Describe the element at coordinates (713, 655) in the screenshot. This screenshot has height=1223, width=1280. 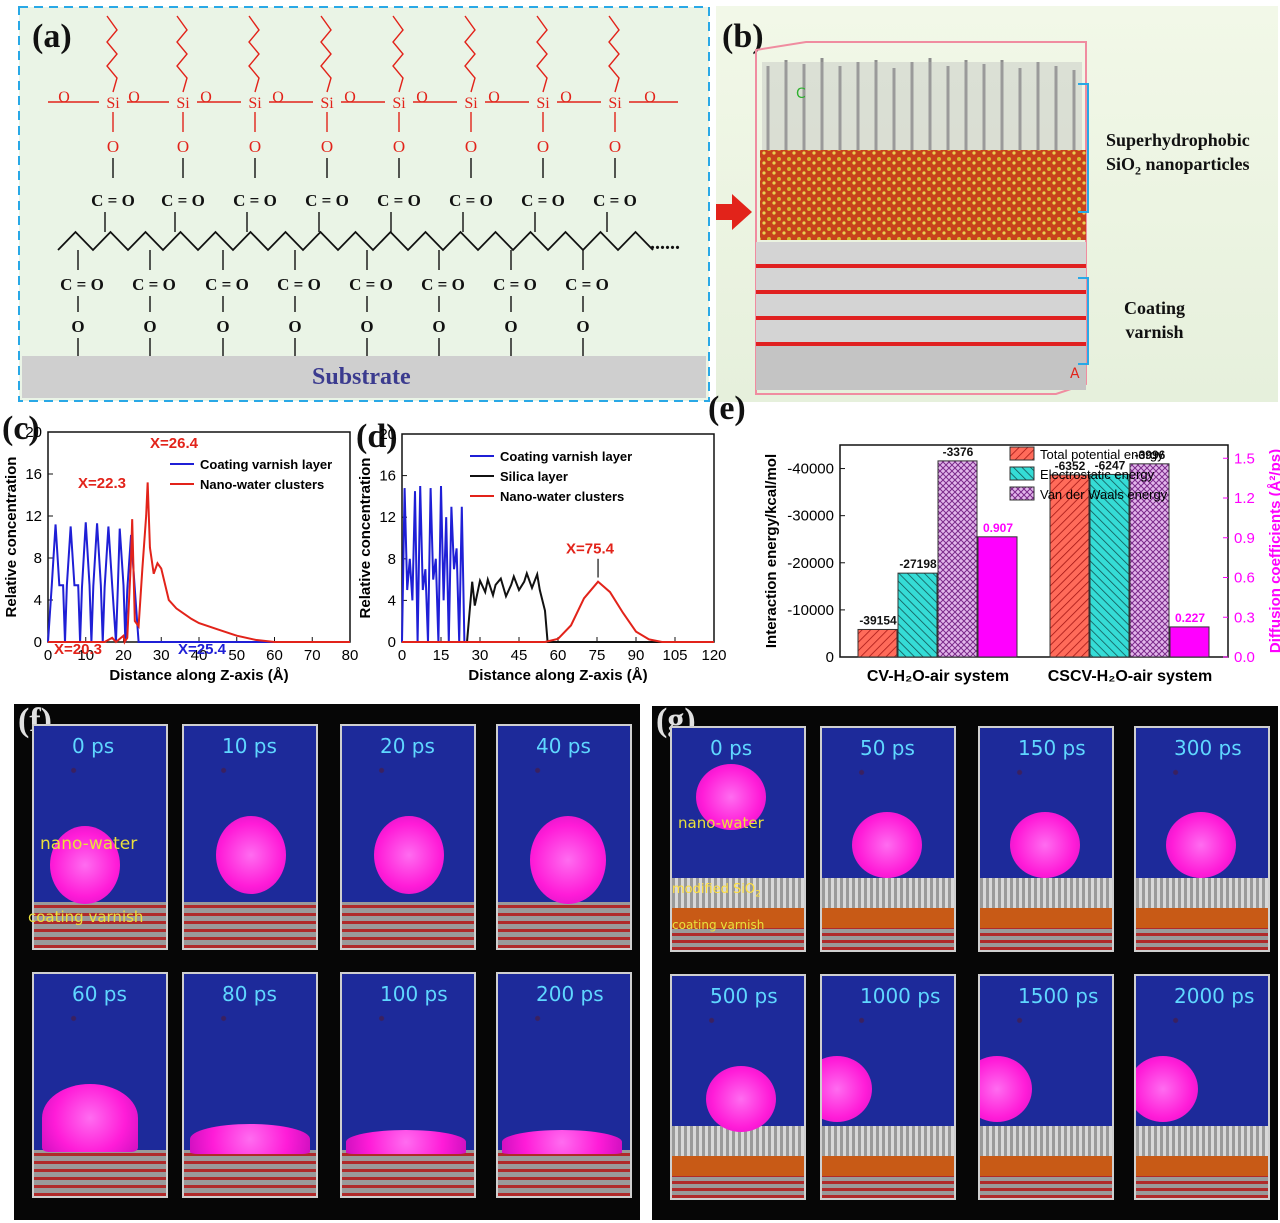
I see `x-tick-label: 120` at that location.